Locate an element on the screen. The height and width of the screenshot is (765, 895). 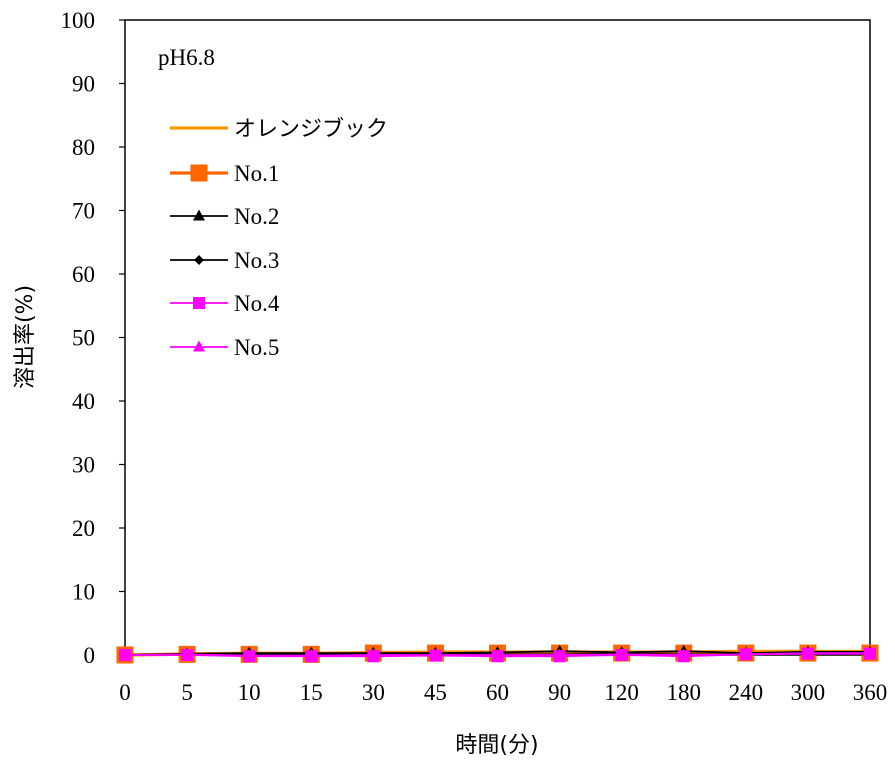
legend-label: No.1 is located at coordinates (256, 173).